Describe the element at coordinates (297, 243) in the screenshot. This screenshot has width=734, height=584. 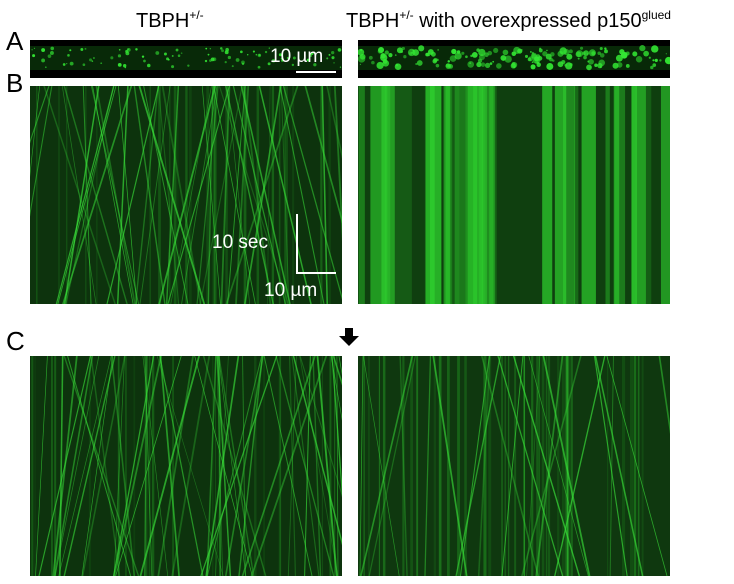
I see `kymo-time-bar` at that location.